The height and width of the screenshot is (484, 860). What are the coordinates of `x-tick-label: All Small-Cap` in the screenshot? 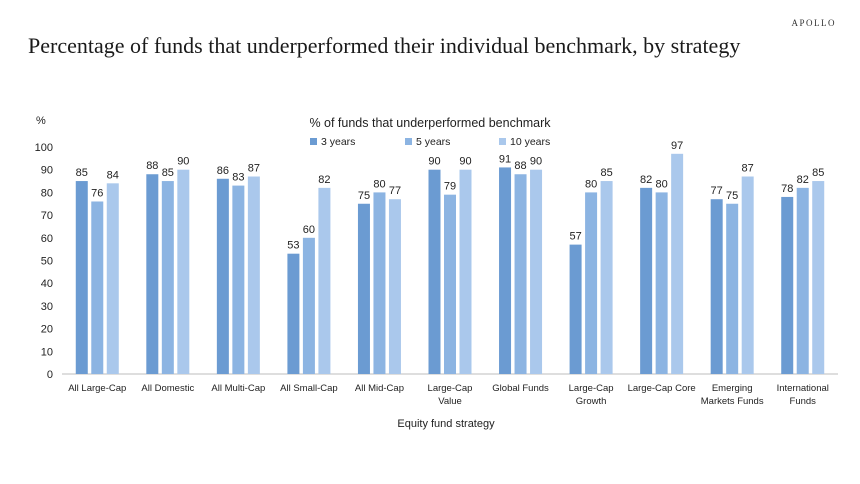 It's located at (309, 388).